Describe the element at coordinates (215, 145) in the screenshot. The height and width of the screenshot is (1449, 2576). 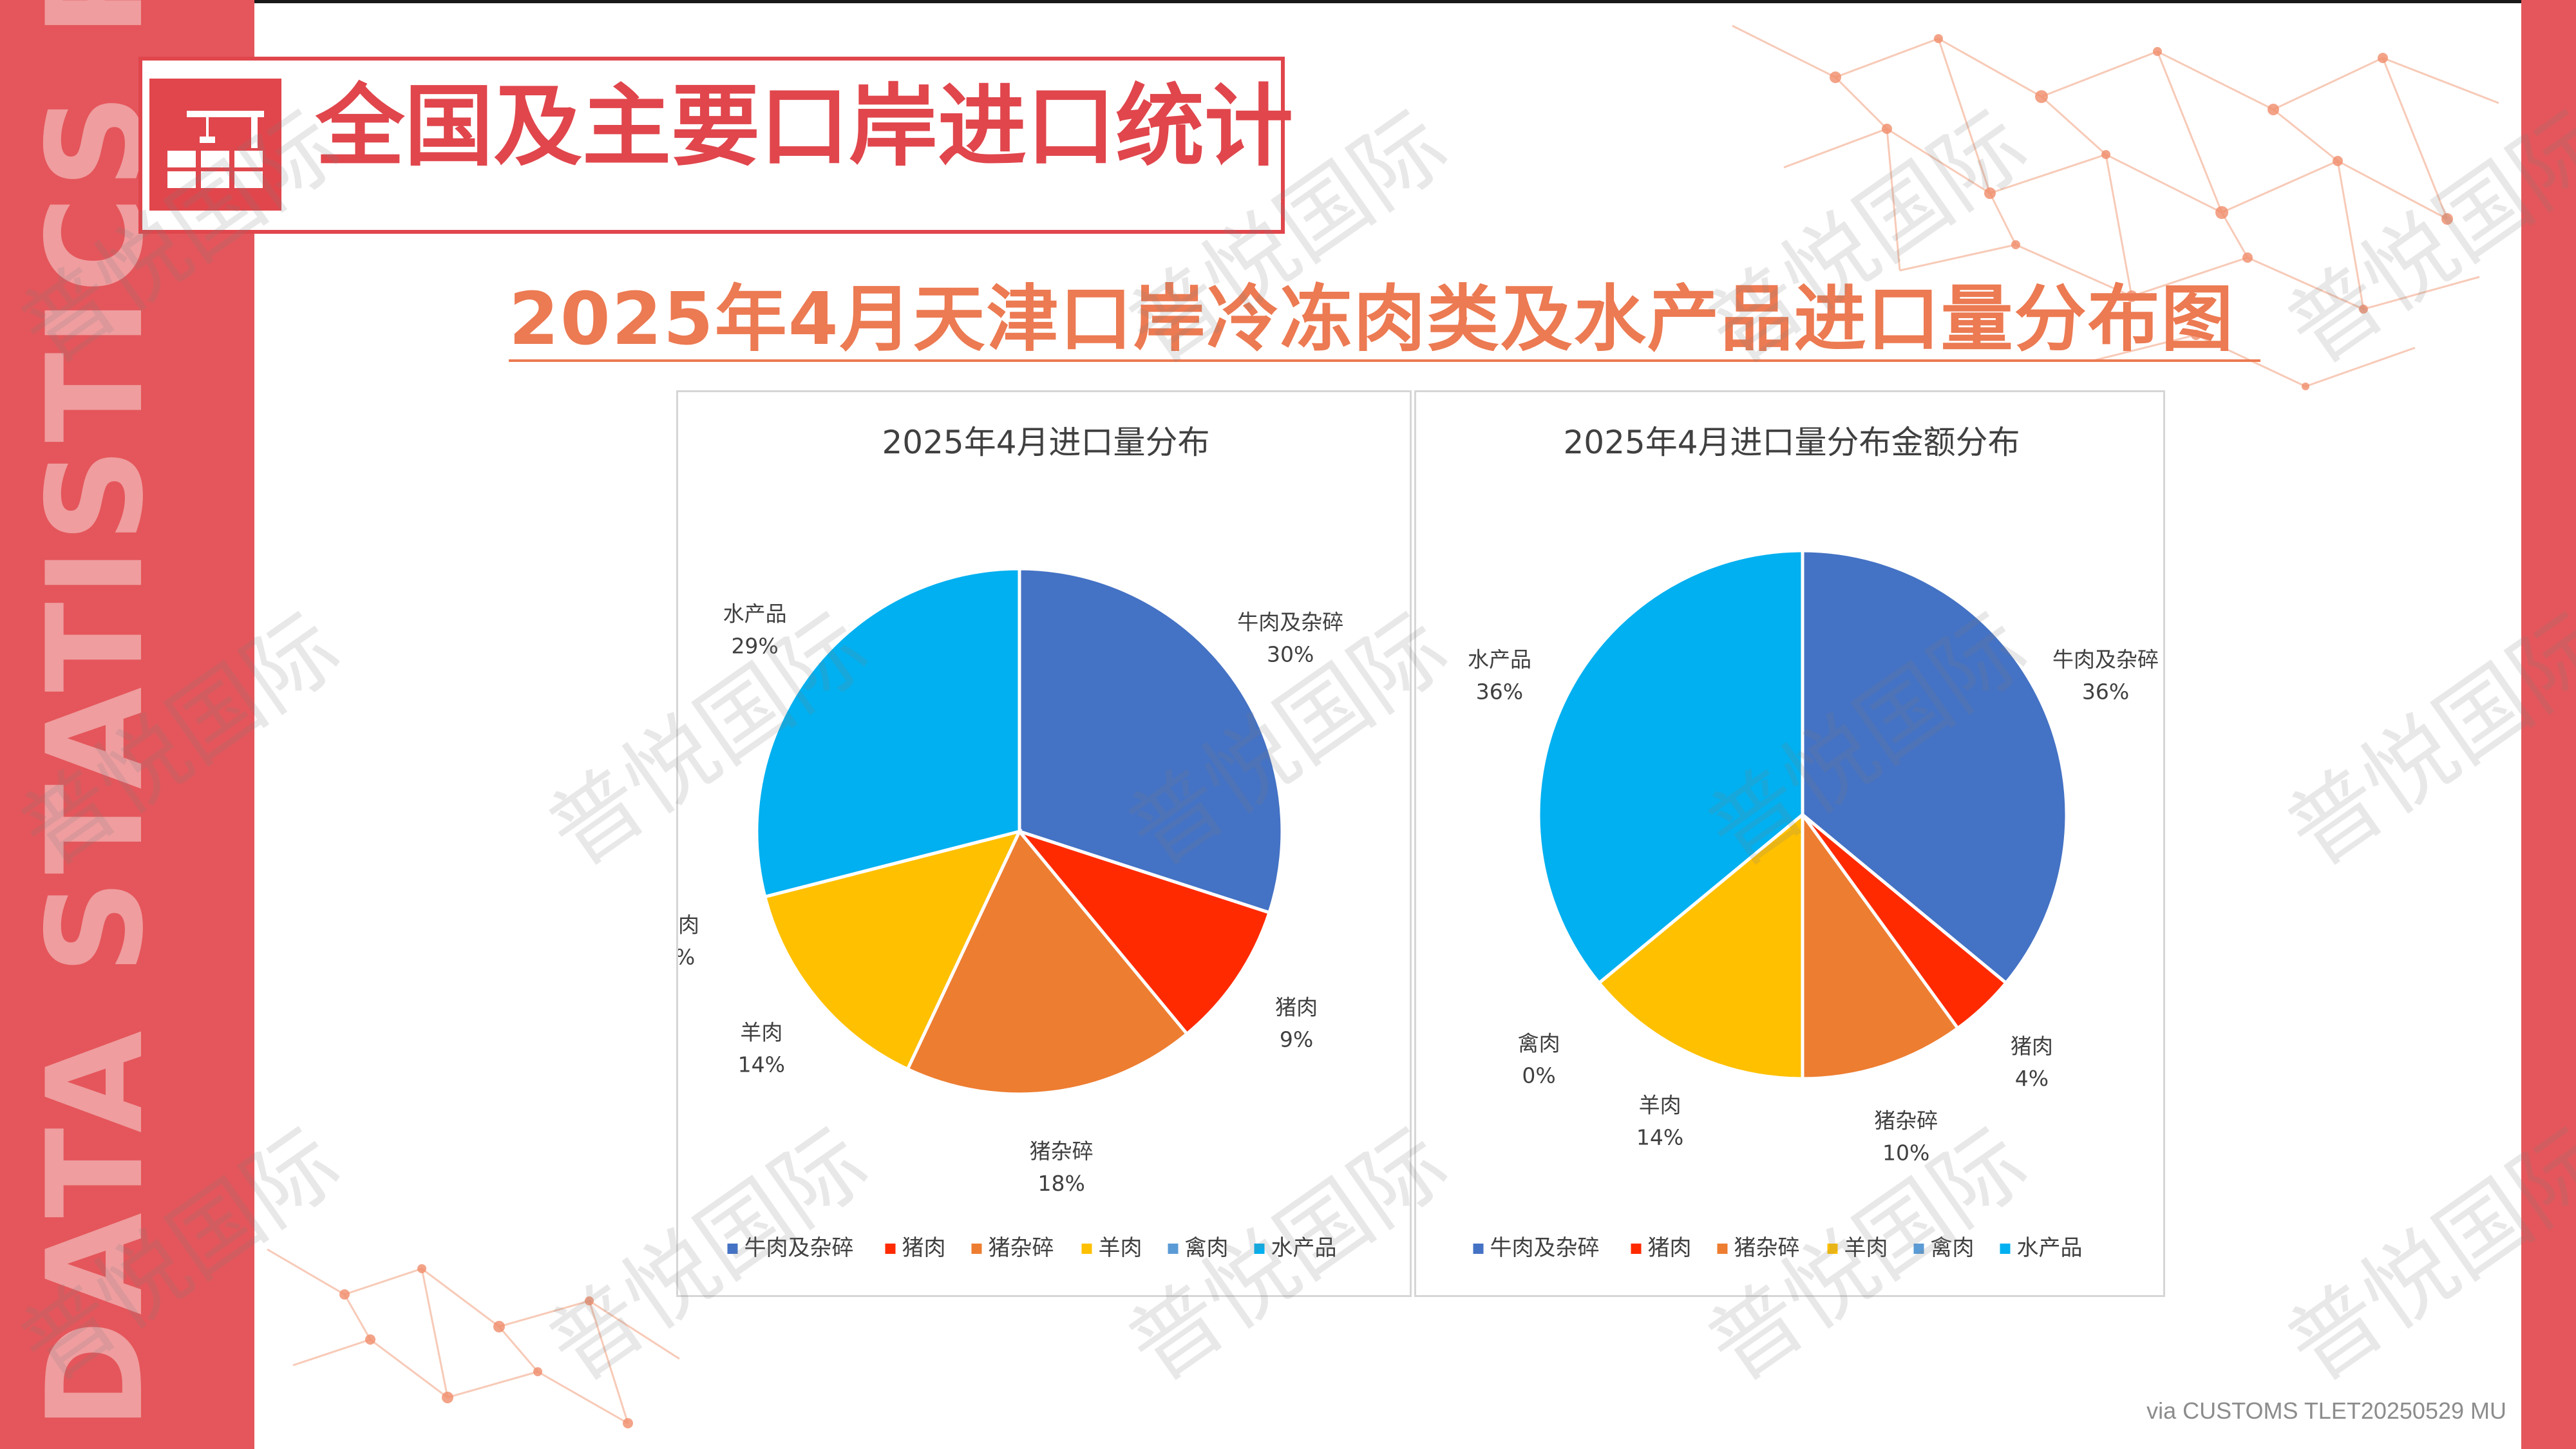
I see `container-crane-icon` at that location.